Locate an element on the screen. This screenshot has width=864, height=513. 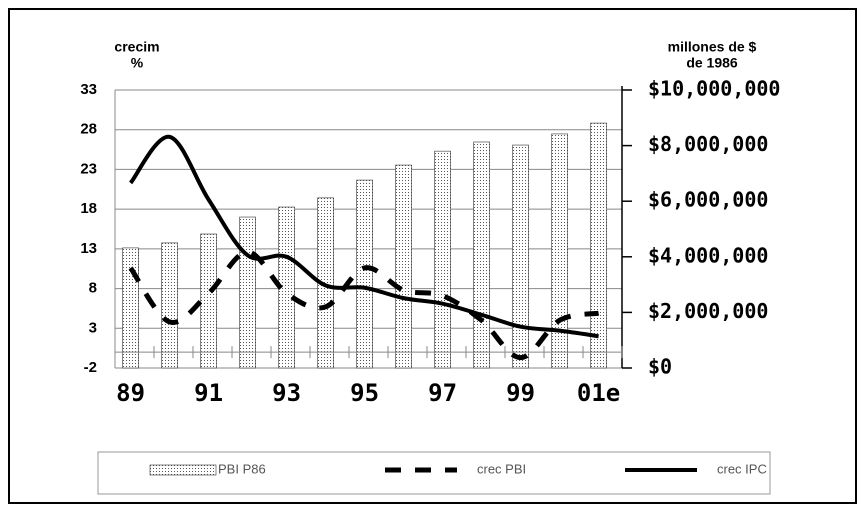
y2-tick-label: $6,000,000 is located at coordinates (708, 200).